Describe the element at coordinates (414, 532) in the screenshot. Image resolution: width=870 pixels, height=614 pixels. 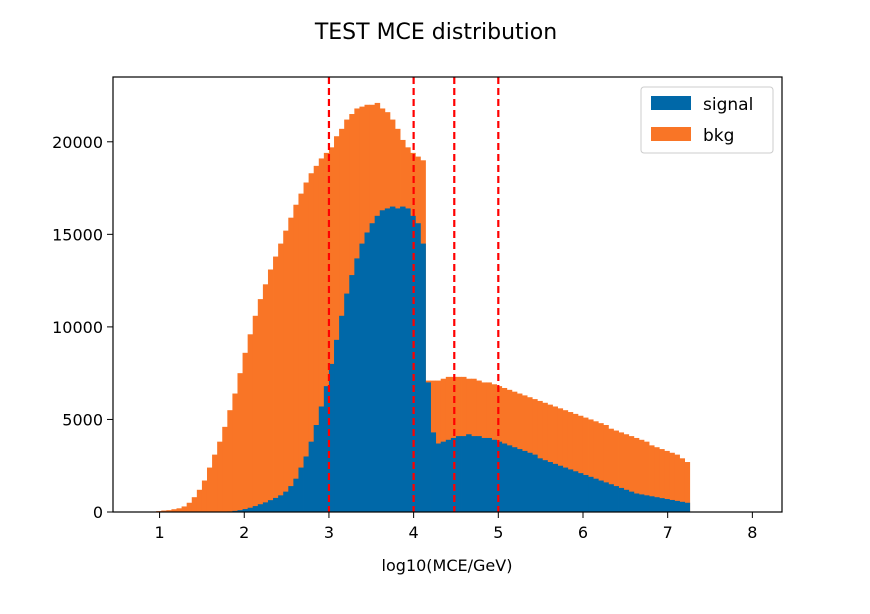
I see `x-tick-label: 4` at that location.